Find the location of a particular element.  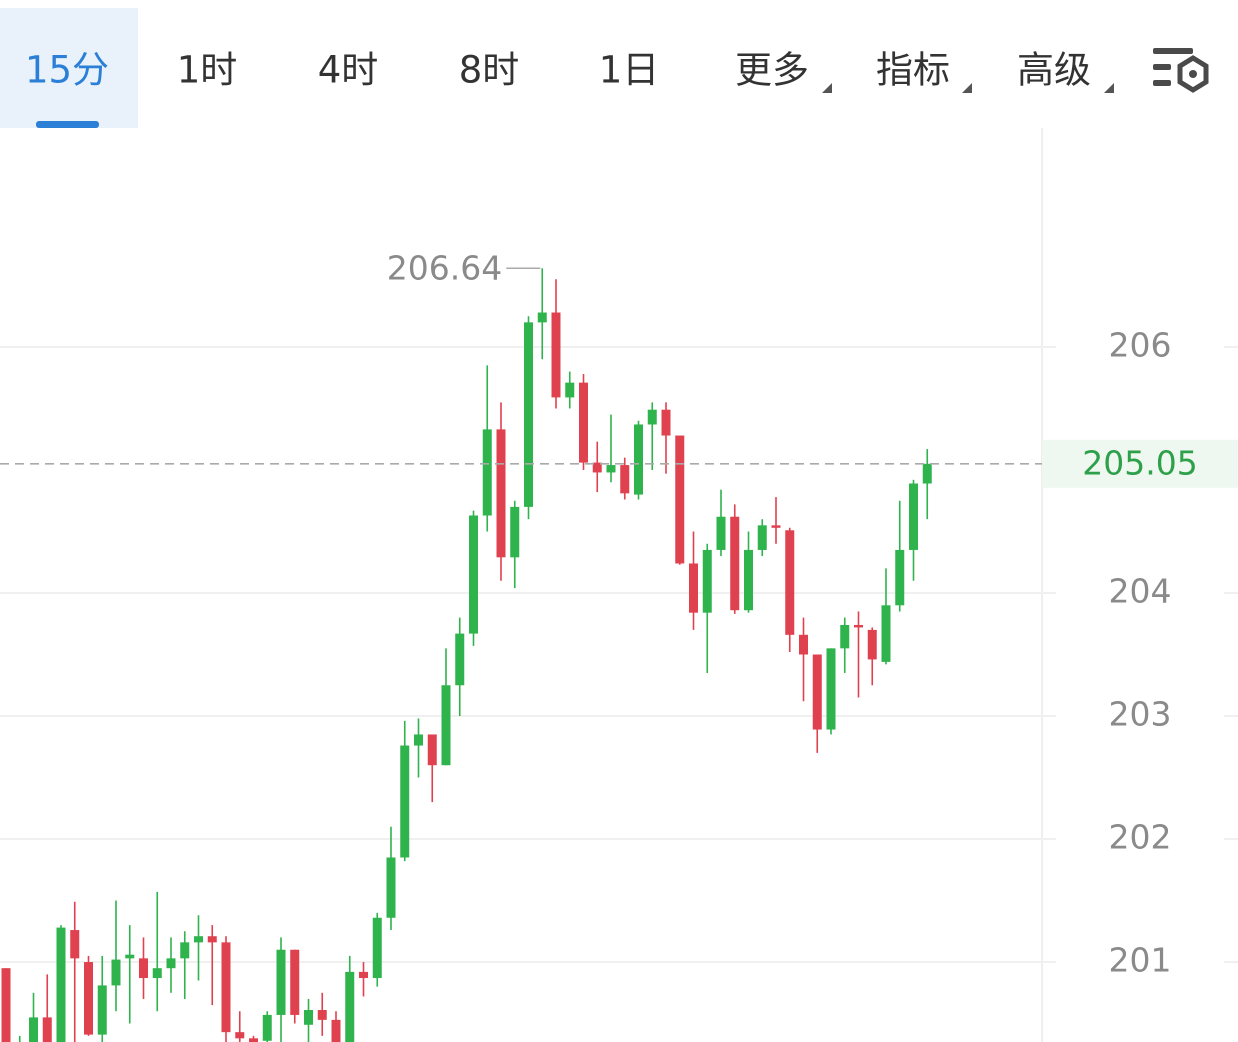

tab-bar: 15分 1时 4时 8时 1日 更多 指标 高级 is located at coordinates (558, 70).